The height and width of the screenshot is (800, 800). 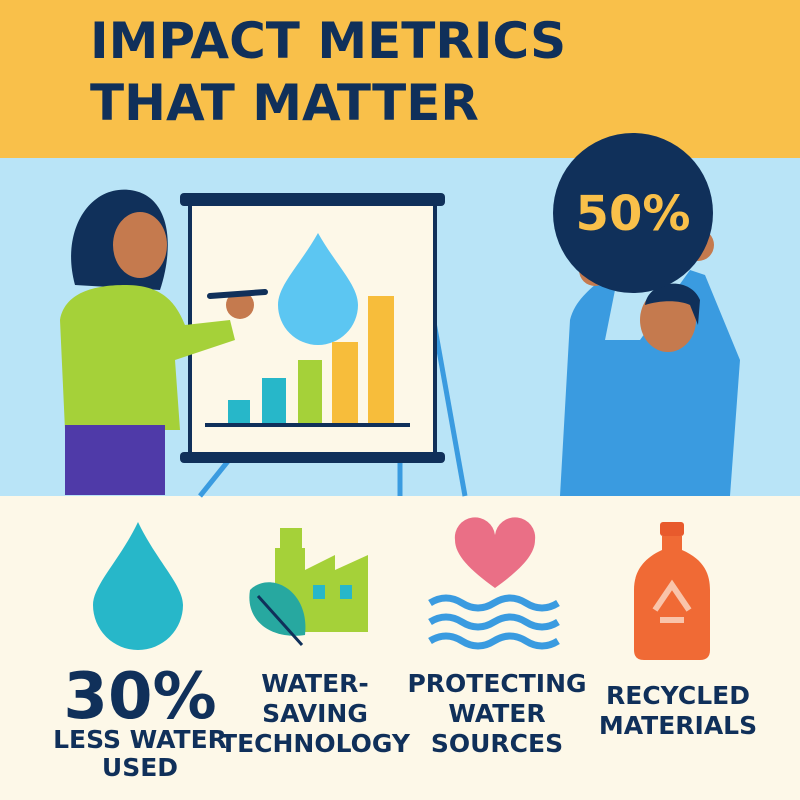 I want to click on metric-label: WATER, so click(x=496, y=713).